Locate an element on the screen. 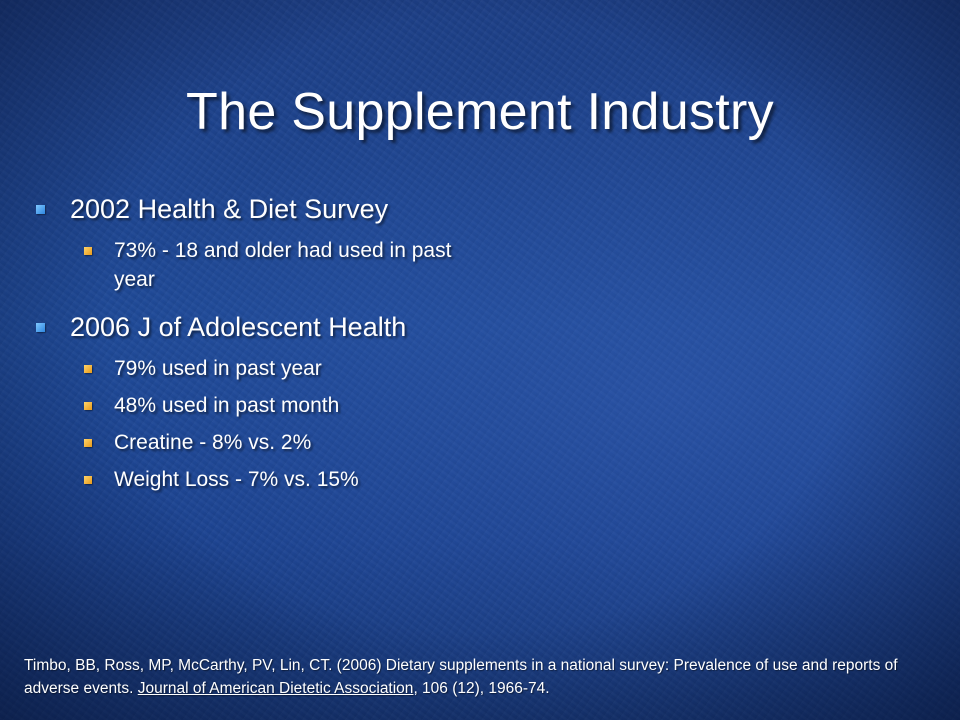  sub-bullet-item: Creatine - 8% vs. 2% is located at coordinates (270, 442).